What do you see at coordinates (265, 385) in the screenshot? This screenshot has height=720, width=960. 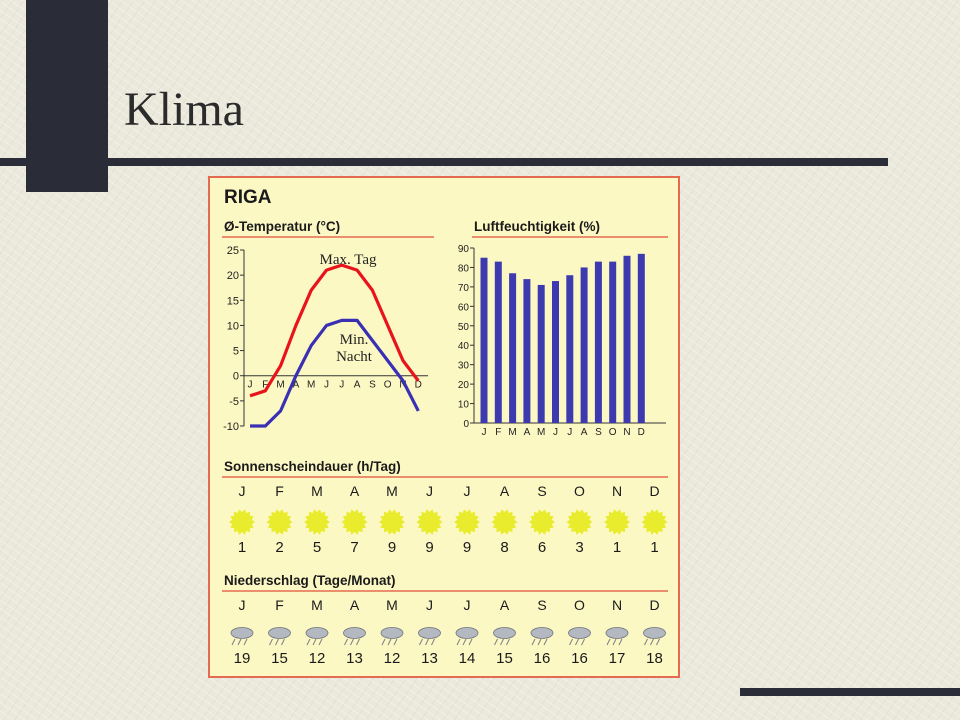 I see `temperature-x-tick-label: F` at bounding box center [265, 385].